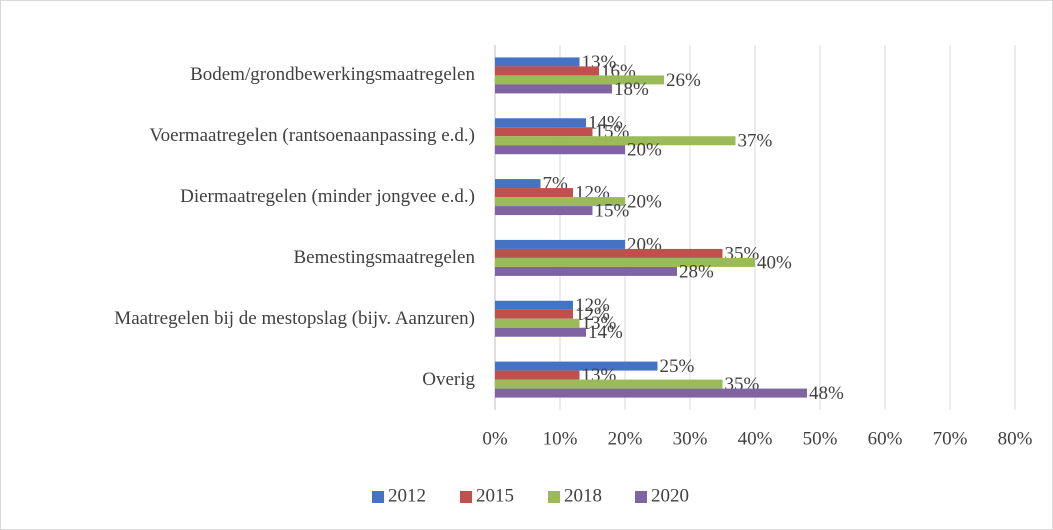 This screenshot has width=1053, height=530. I want to click on legend-label: 2018, so click(583, 495).